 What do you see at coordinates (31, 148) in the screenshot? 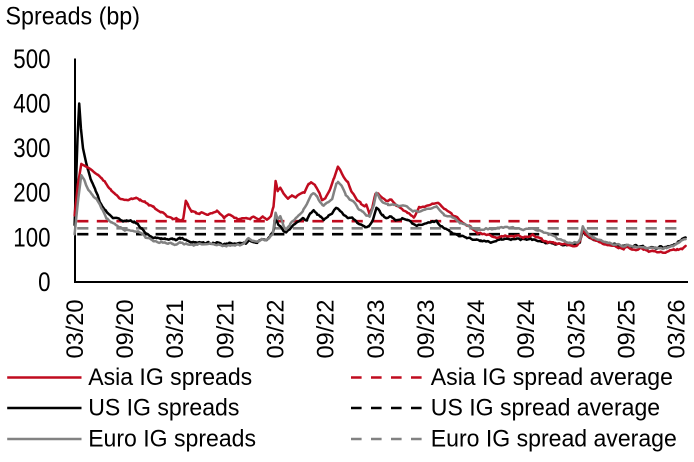
I see `svg-text: 300` at bounding box center [31, 148].